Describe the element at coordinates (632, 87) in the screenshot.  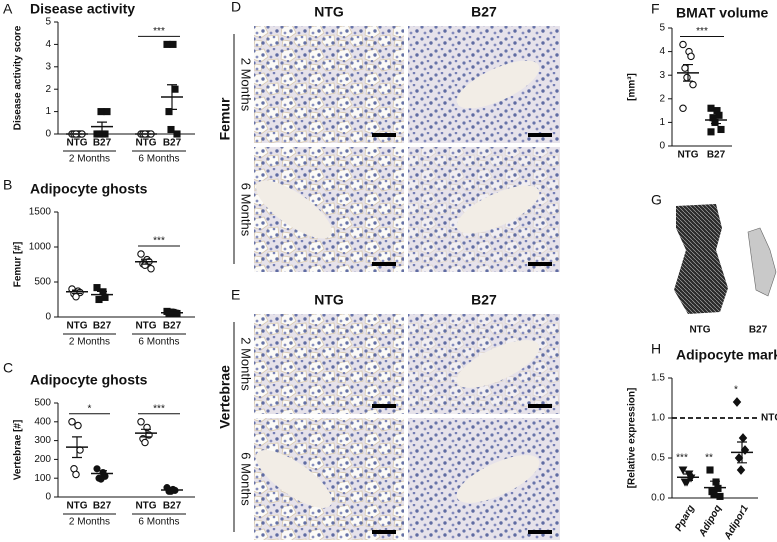
I see `y-axis-label: [mm³]` at that location.